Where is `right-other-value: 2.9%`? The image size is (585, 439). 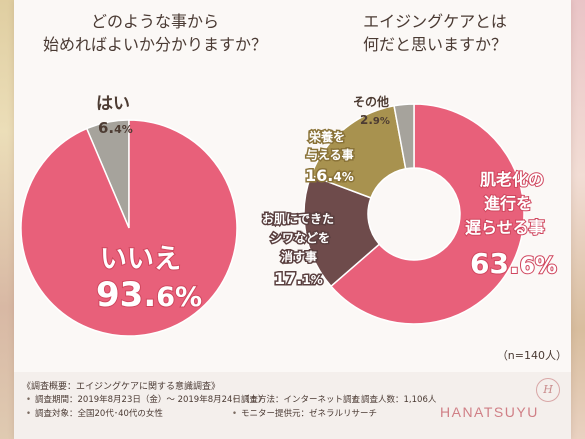
right-other-value: 2.9% is located at coordinates (375, 120).